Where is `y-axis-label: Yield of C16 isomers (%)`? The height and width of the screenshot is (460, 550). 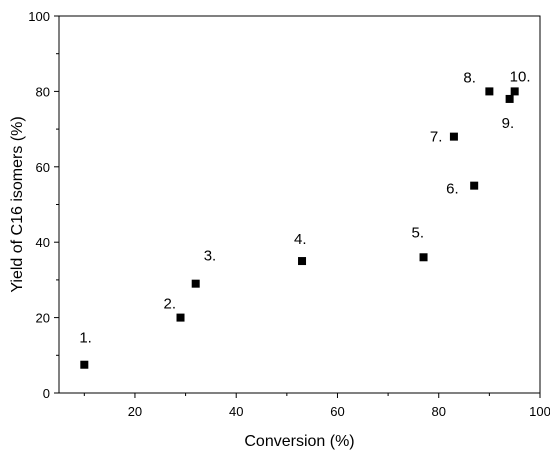
y-axis-label: Yield of C16 isomers (%) is located at coordinates (17, 204).